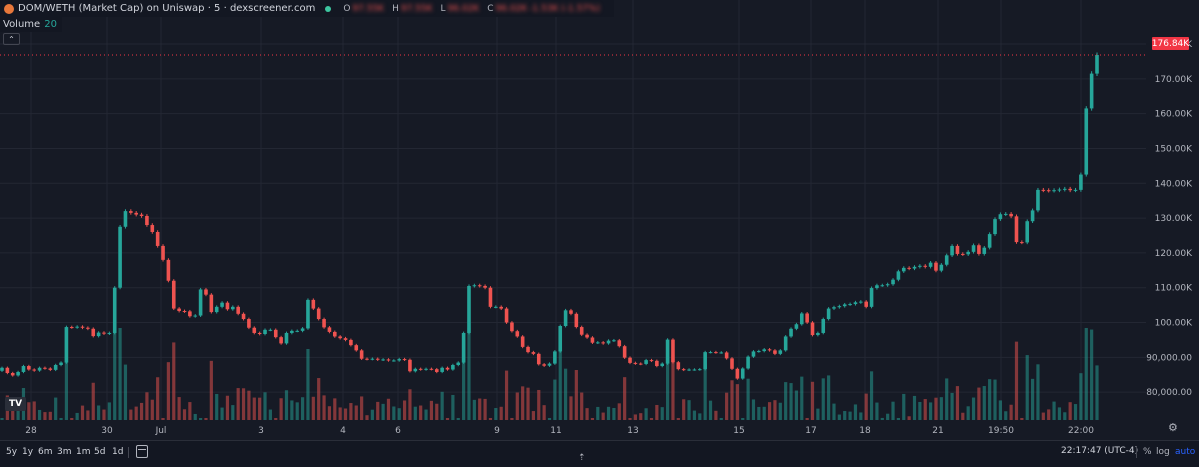  I want to click on resize-handle-icon: ⇡, so click(582, 458).